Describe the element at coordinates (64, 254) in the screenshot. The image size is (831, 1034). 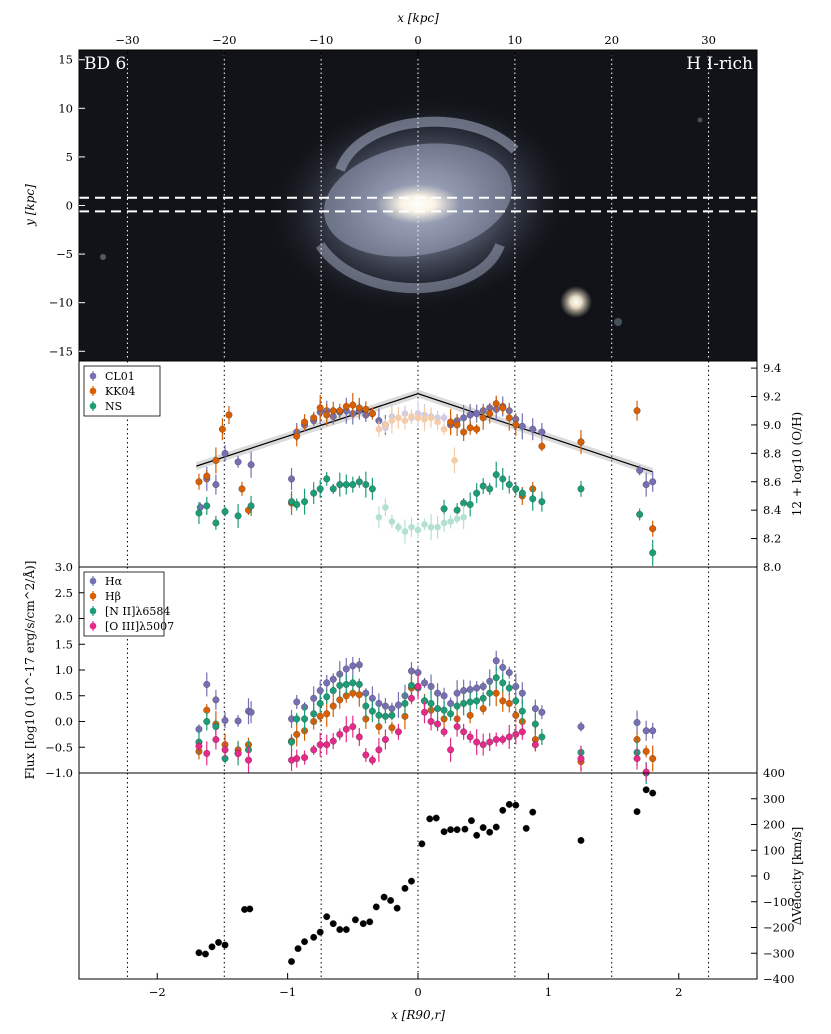
I see `image-y-tick-label: −5` at that location.